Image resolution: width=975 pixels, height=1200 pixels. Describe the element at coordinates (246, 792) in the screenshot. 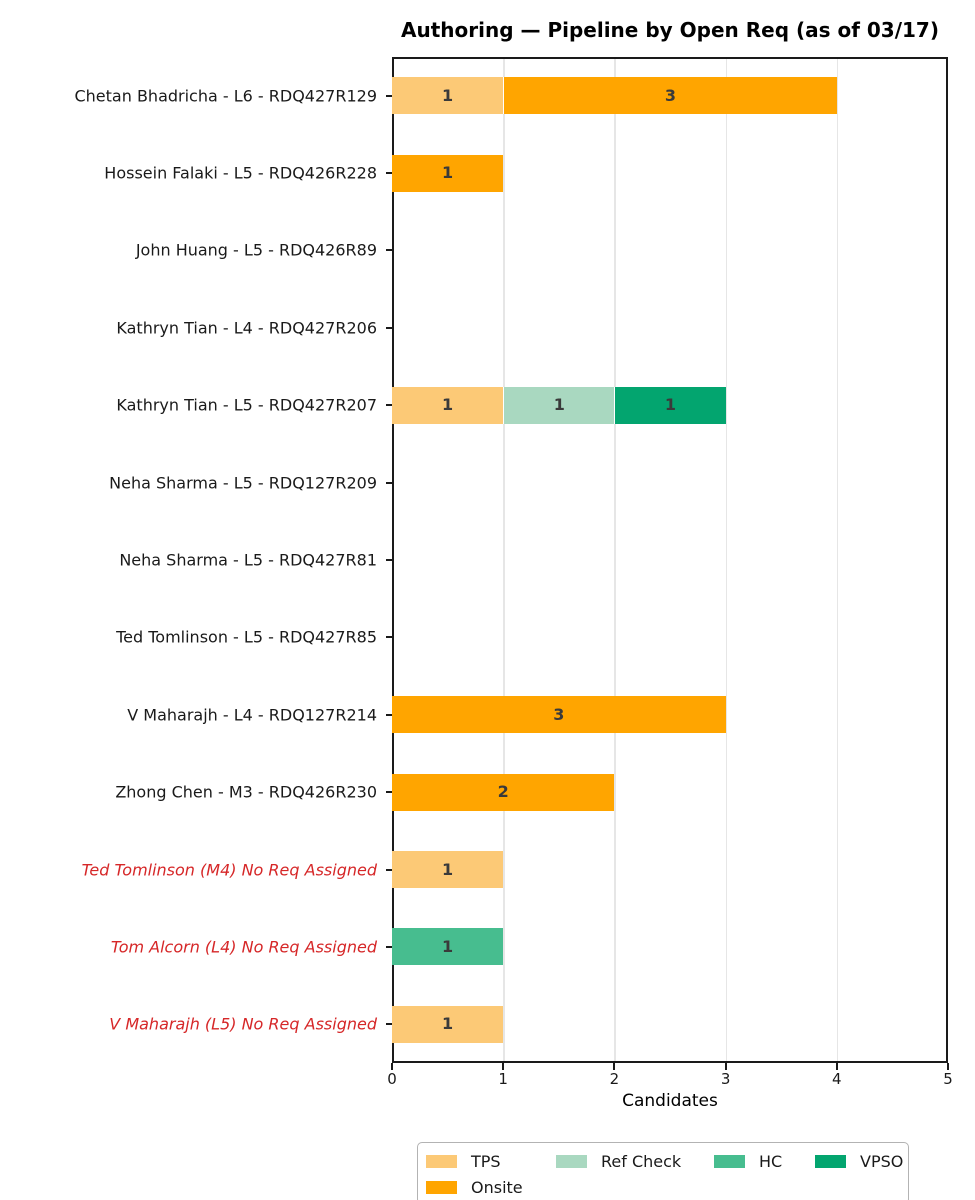

I see `y-tick-label: Zhong Chen - M3 - RDQ426R230` at that location.